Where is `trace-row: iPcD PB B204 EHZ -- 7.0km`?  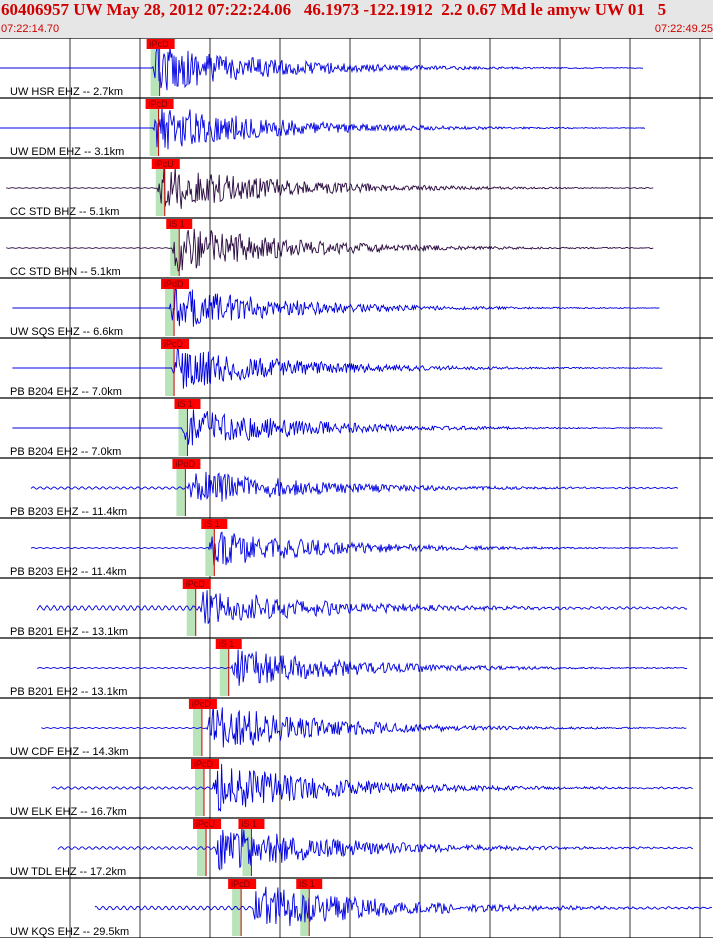 trace-row: iPcD PB B204 EHZ -- 7.0km is located at coordinates (336, 368).